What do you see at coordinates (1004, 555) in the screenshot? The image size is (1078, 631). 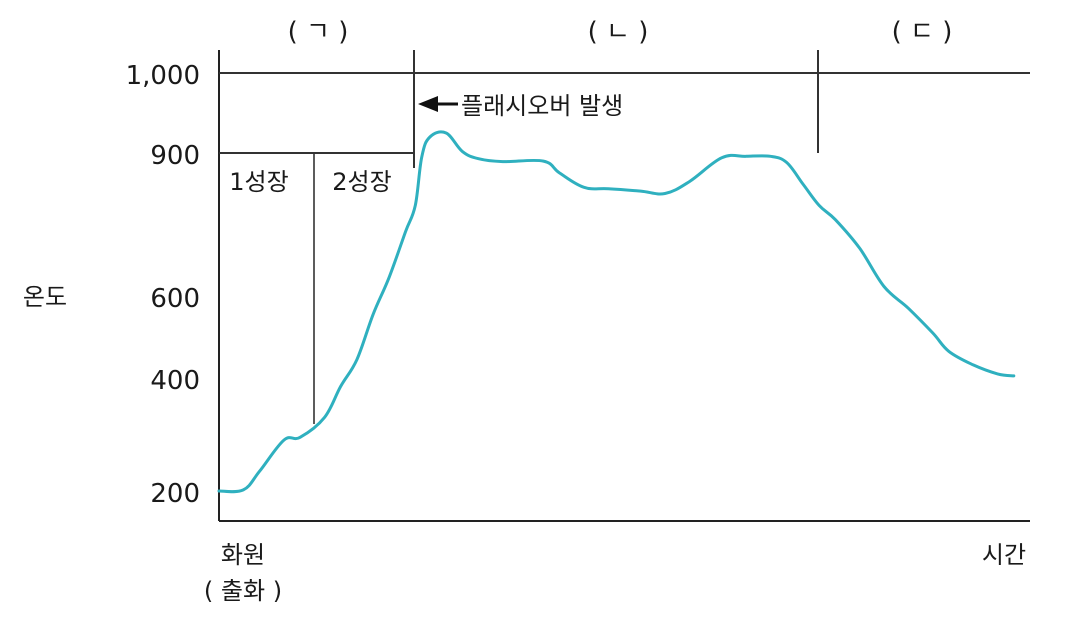 I see `x-axis-end-label: 시간` at bounding box center [1004, 555].